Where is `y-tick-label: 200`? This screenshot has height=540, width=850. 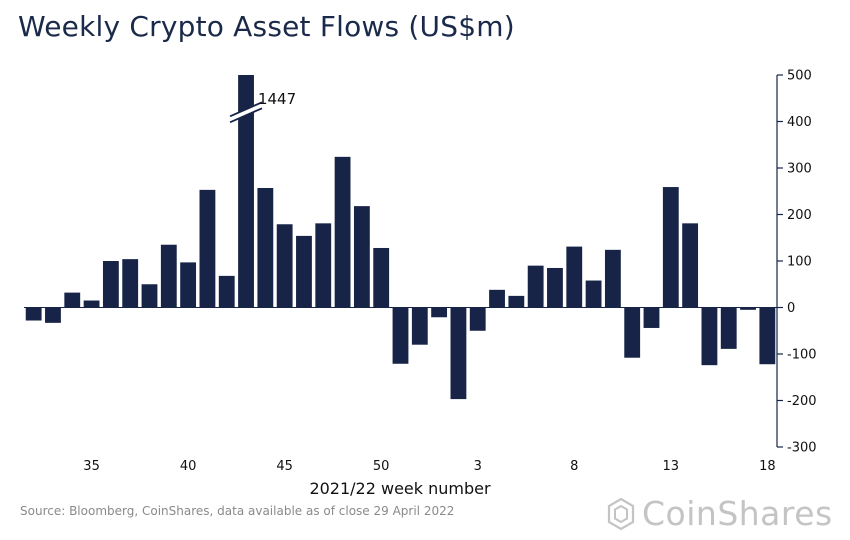
y-tick-label: 200 is located at coordinates (799, 215).